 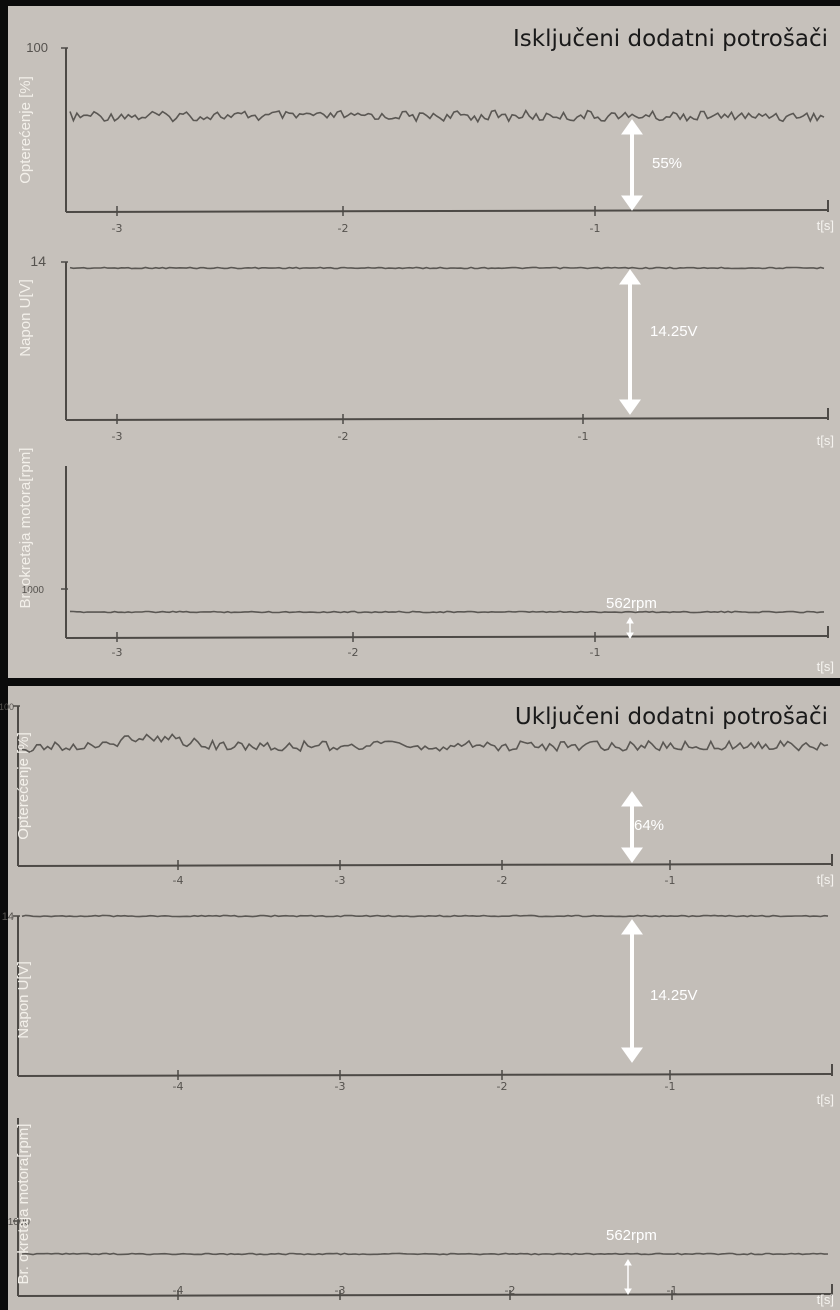 What do you see at coordinates (418, 1009) in the screenshot?
I see `chart-2-2: 14 Napon U[V] -4 -3 -2 -1 t[s] 14.25V` at bounding box center [418, 1009].